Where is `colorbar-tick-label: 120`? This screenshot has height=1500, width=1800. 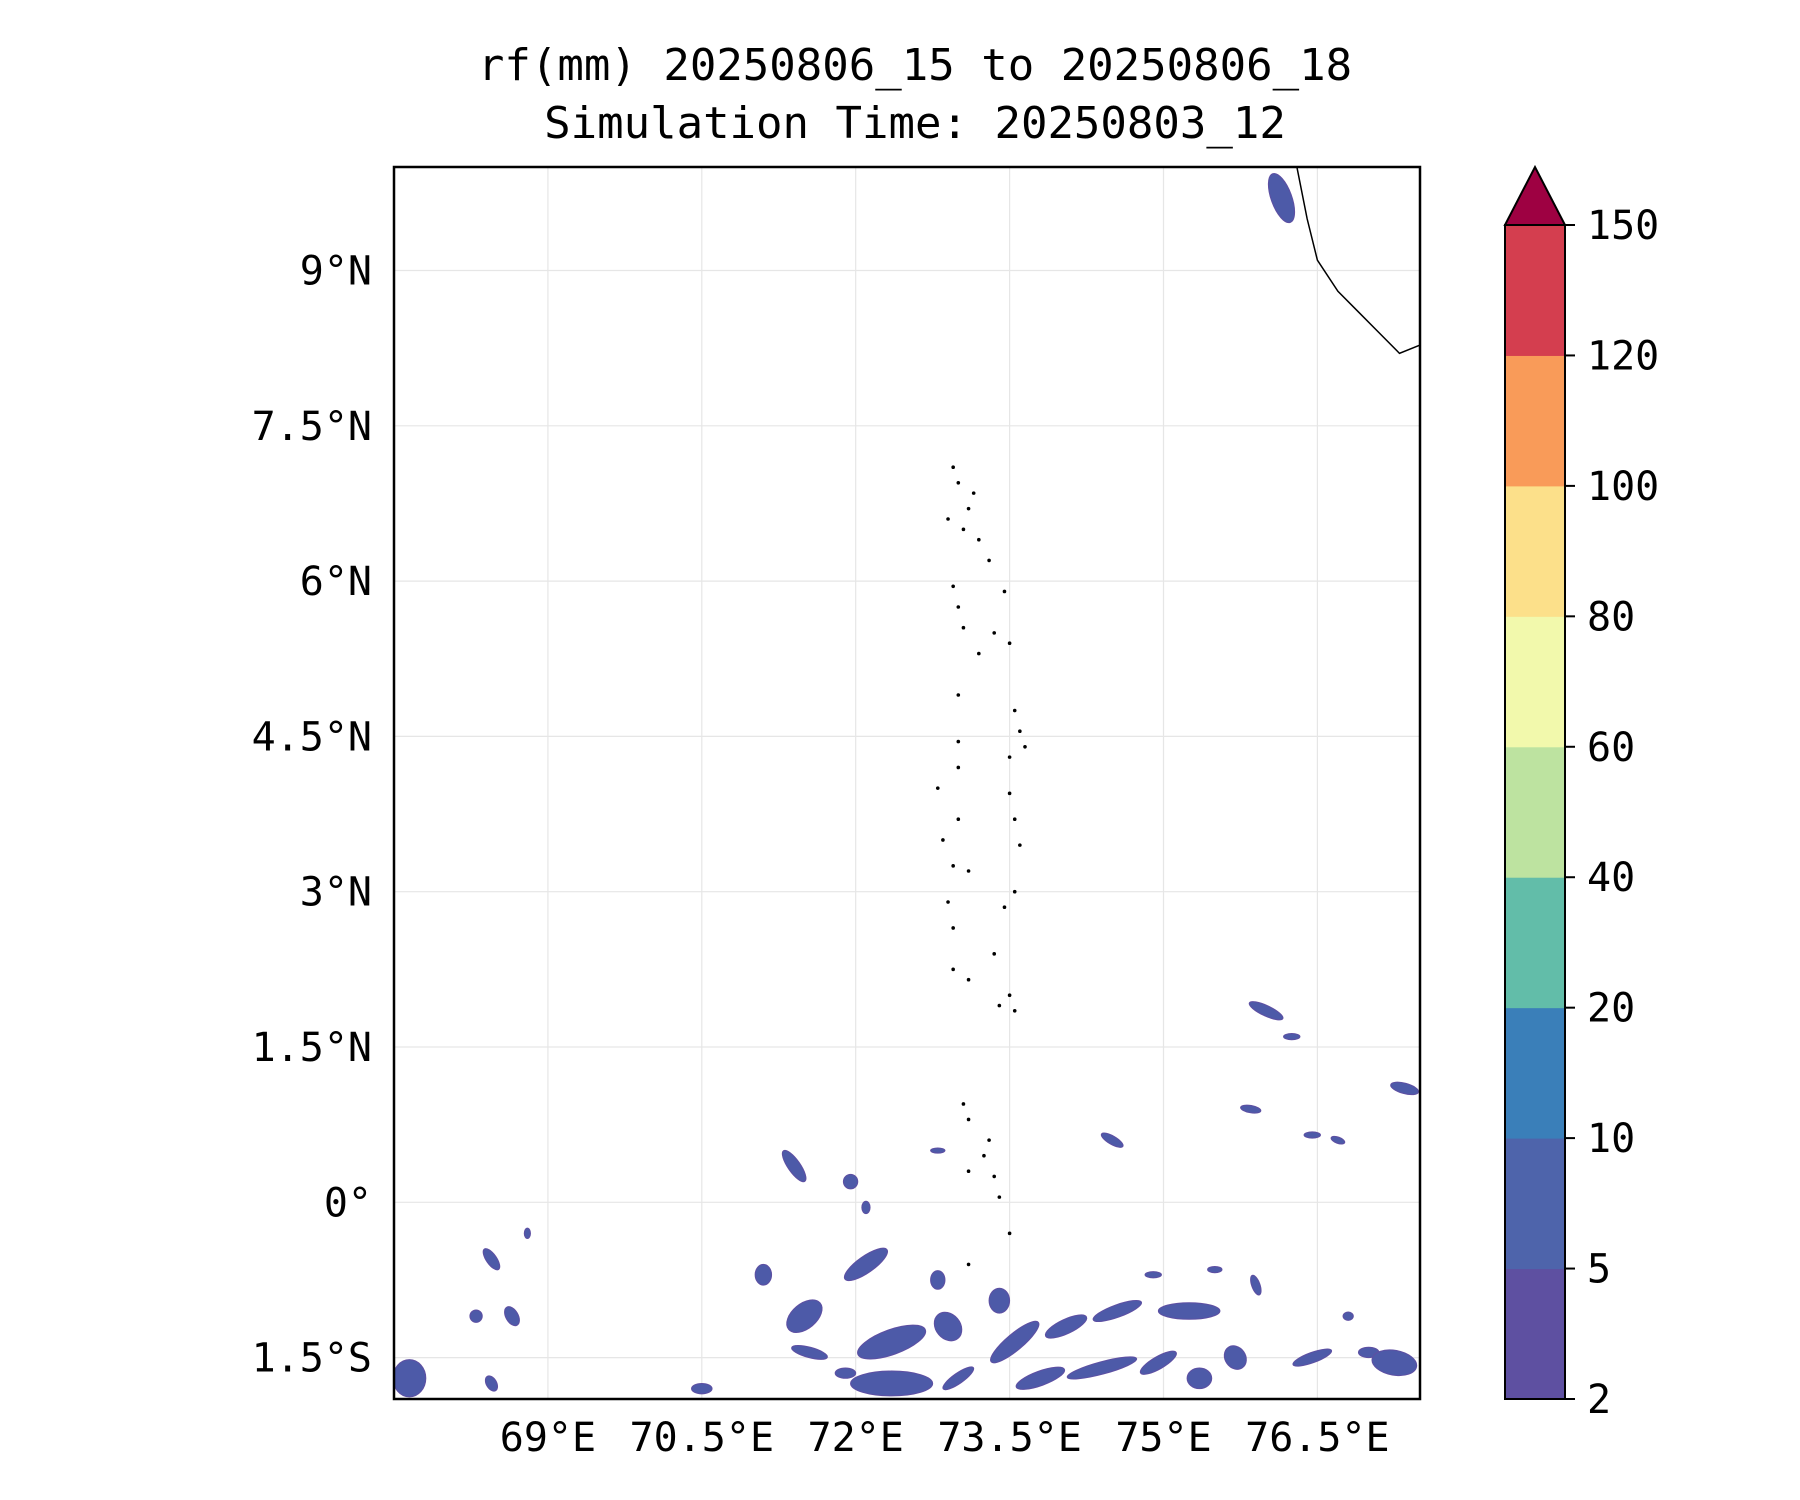
colorbar-tick-label: 120 is located at coordinates (1623, 356).